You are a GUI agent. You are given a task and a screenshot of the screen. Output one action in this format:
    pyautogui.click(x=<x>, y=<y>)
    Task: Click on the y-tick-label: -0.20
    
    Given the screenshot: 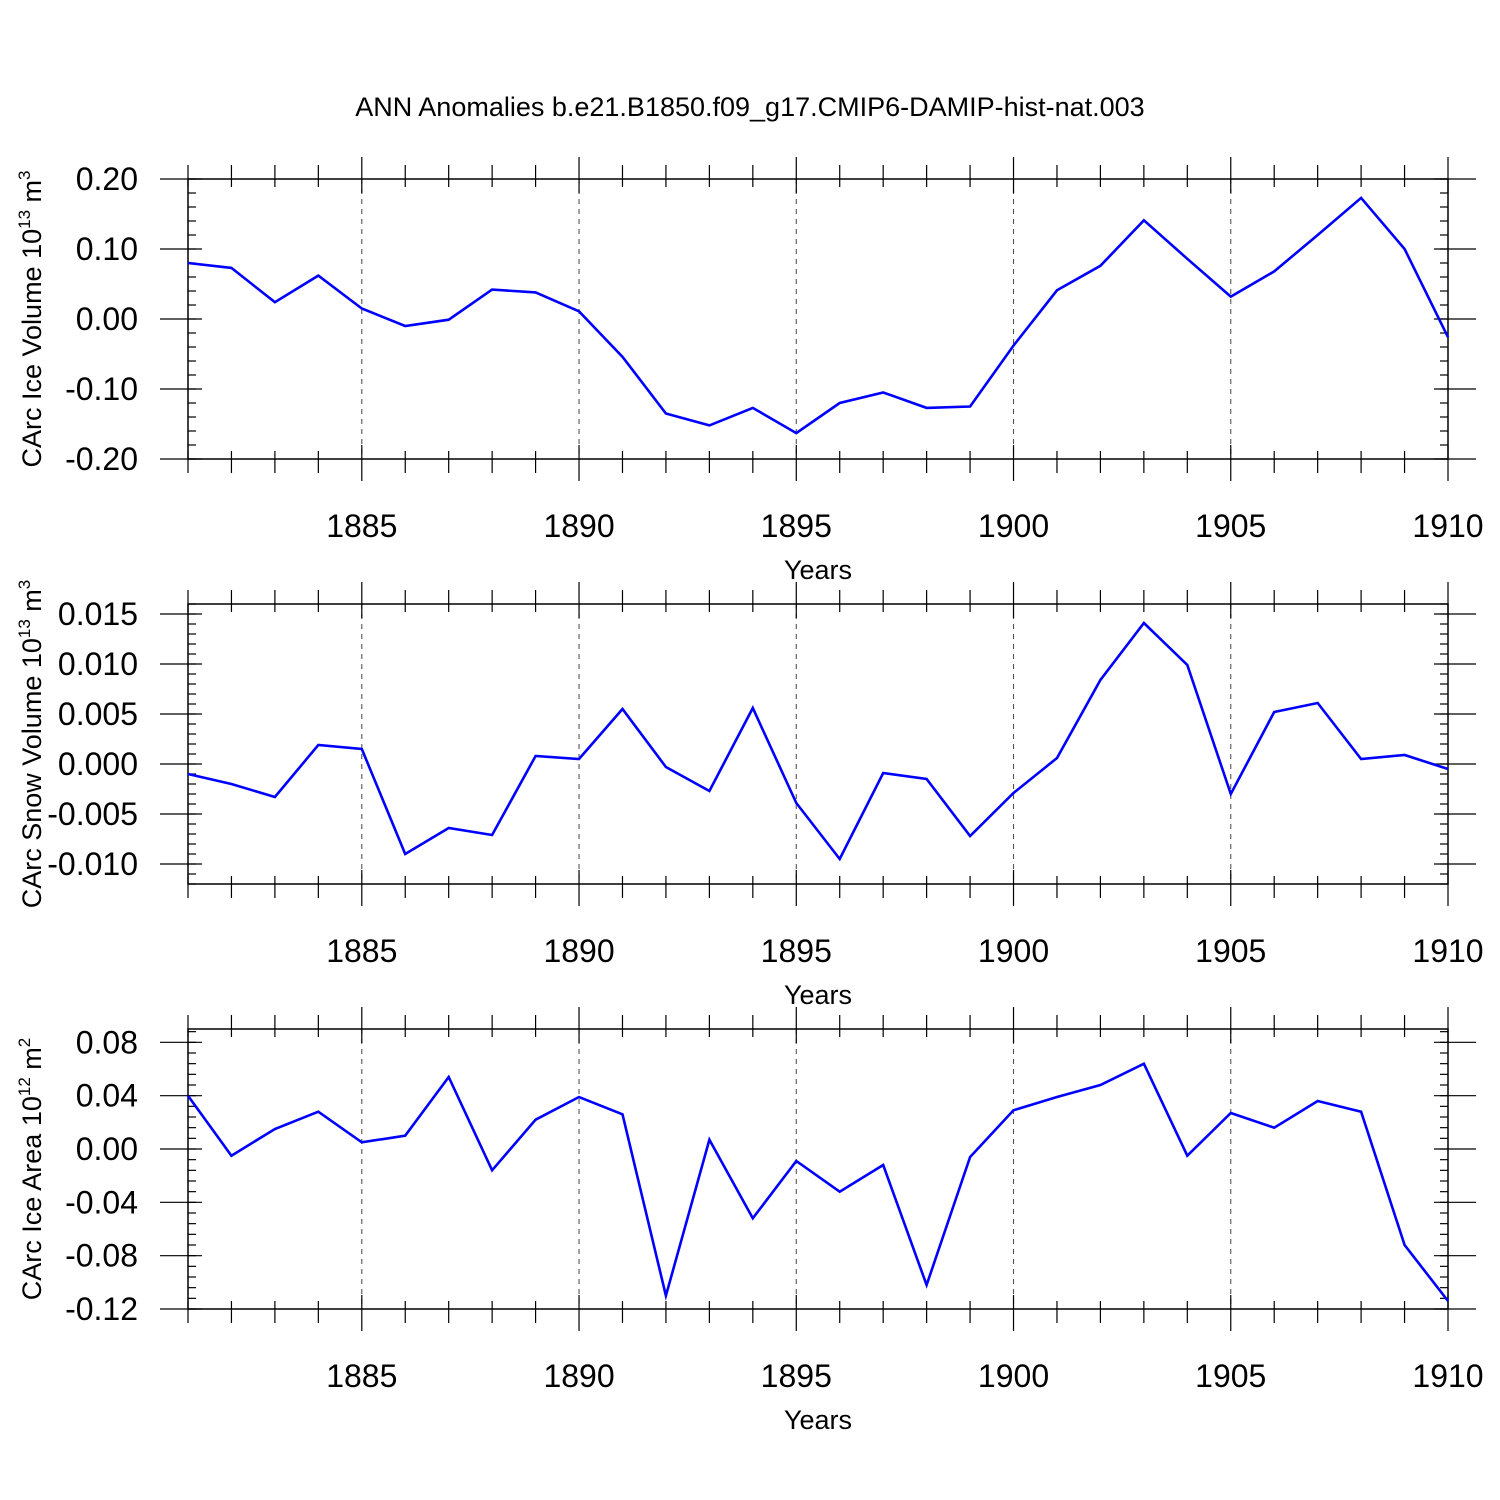 What is the action you would take?
    pyautogui.click(x=101, y=459)
    